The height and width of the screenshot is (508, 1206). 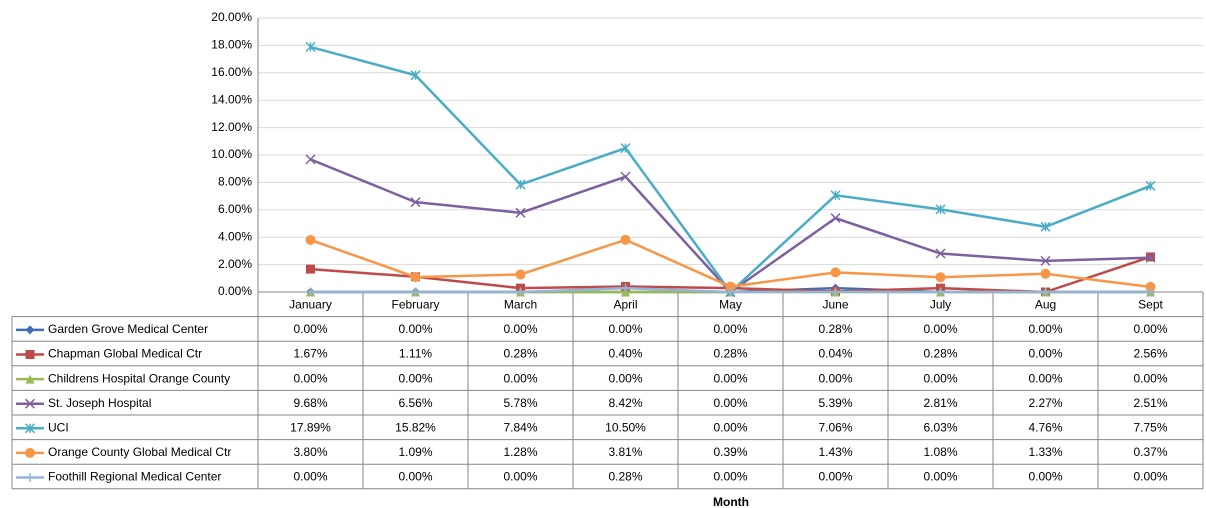 I want to click on table-cell: 6.56%, so click(x=415, y=403).